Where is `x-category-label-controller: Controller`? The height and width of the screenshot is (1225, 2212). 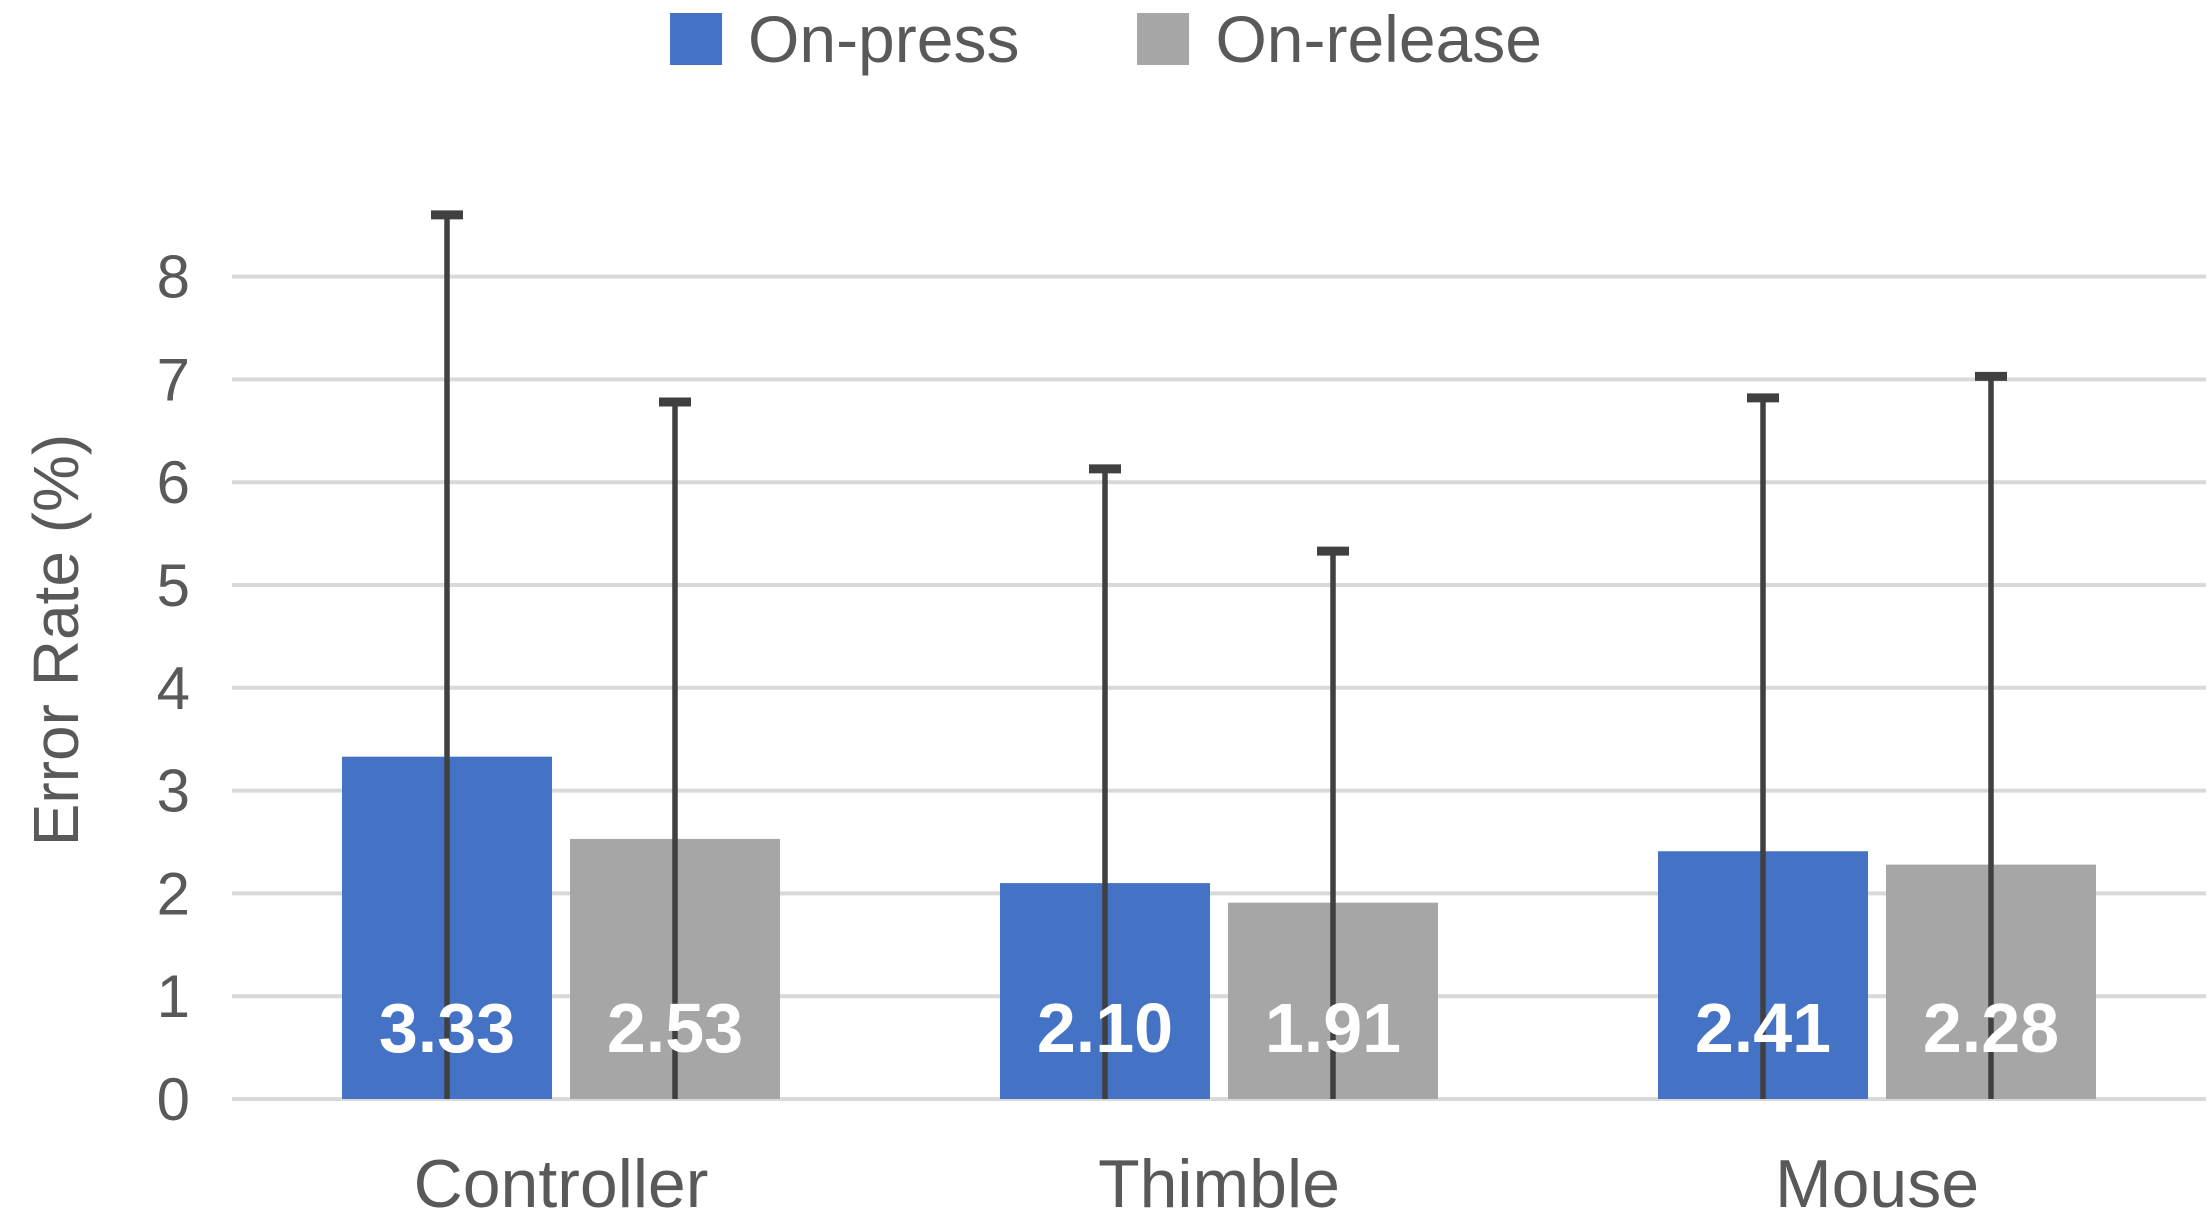 x-category-label-controller: Controller is located at coordinates (561, 1184).